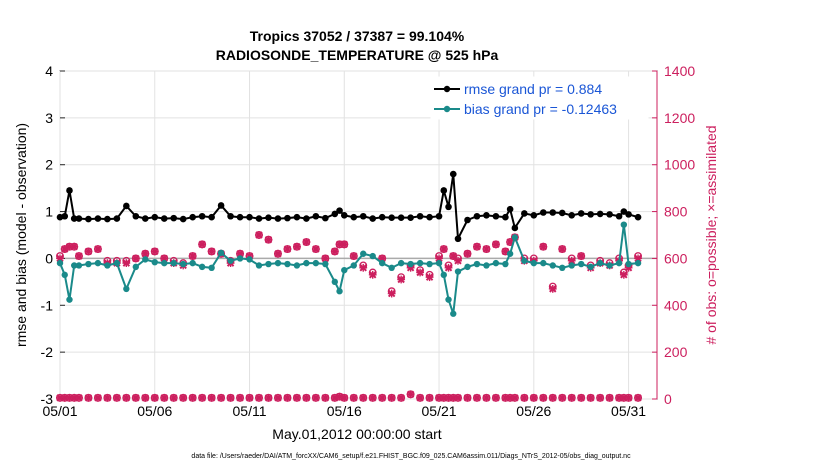  What do you see at coordinates (49, 165) in the screenshot?
I see `y-left-tick-label: 2` at bounding box center [49, 165].